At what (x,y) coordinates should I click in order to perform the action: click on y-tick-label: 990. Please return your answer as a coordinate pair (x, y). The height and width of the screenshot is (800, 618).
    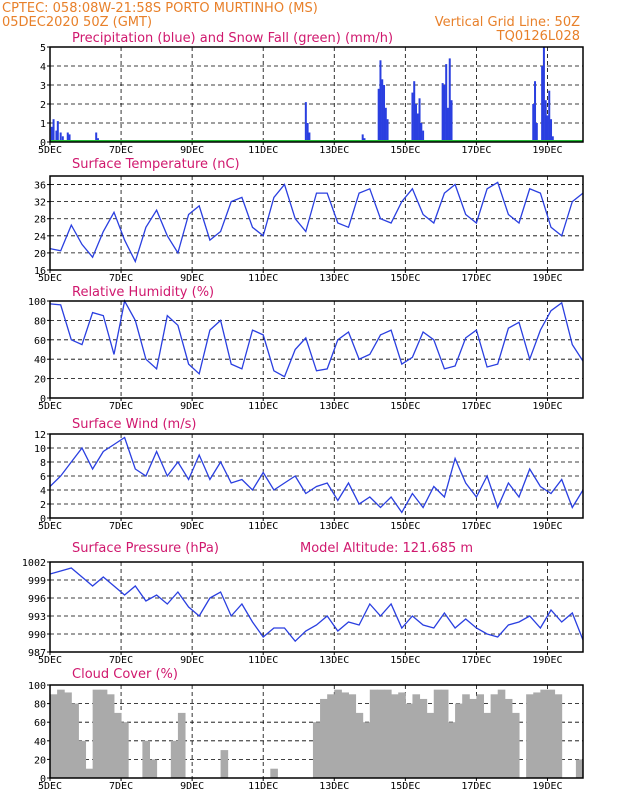
    Looking at the image, I should click on (37, 635).